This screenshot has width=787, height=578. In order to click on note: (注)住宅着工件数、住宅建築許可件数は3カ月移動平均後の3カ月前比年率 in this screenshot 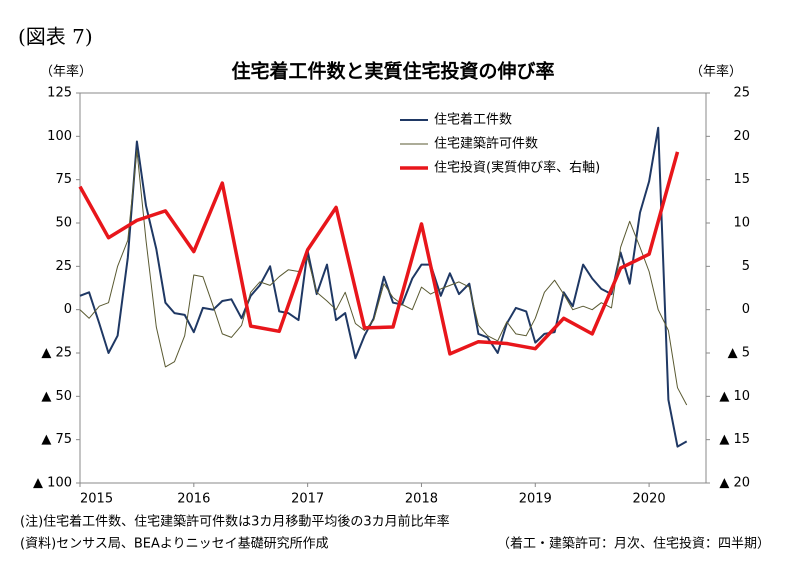, I will do `click(235, 522)`.